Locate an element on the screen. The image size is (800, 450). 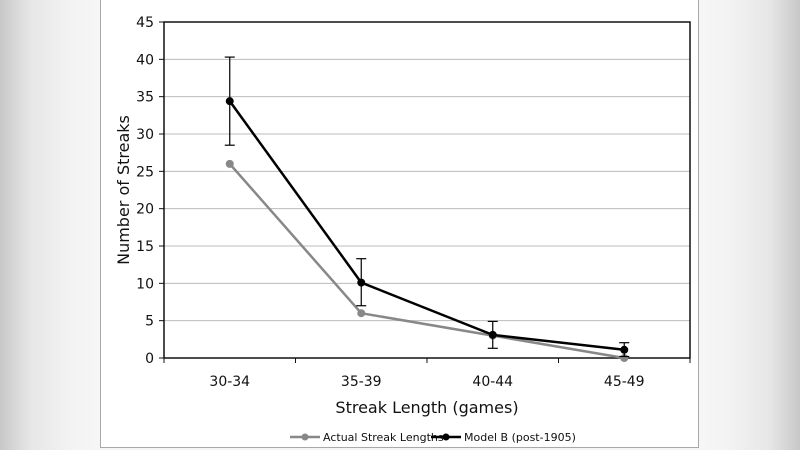
y-tick-label: 25 is located at coordinates (145, 172).